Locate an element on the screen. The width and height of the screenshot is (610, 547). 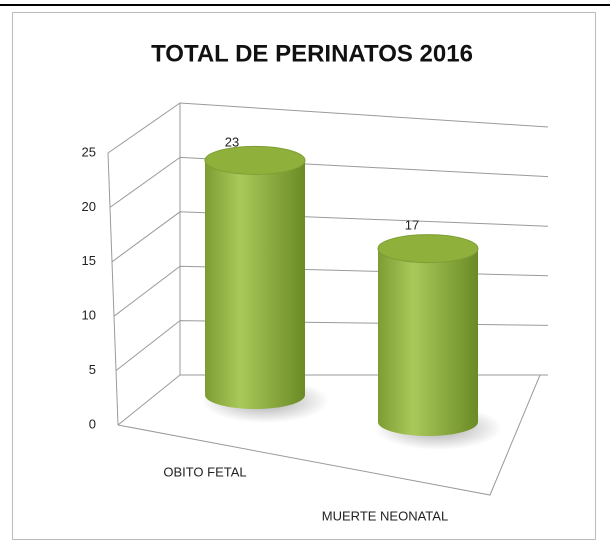
left-wall-edge is located at coordinates (113, 289).